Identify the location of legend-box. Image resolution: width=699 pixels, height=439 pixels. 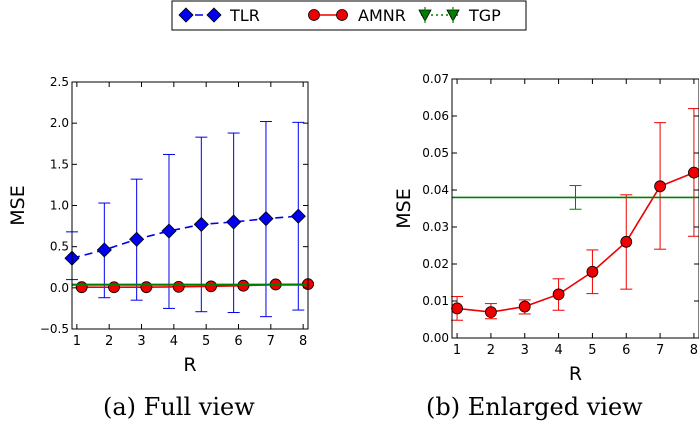
(349, 15).